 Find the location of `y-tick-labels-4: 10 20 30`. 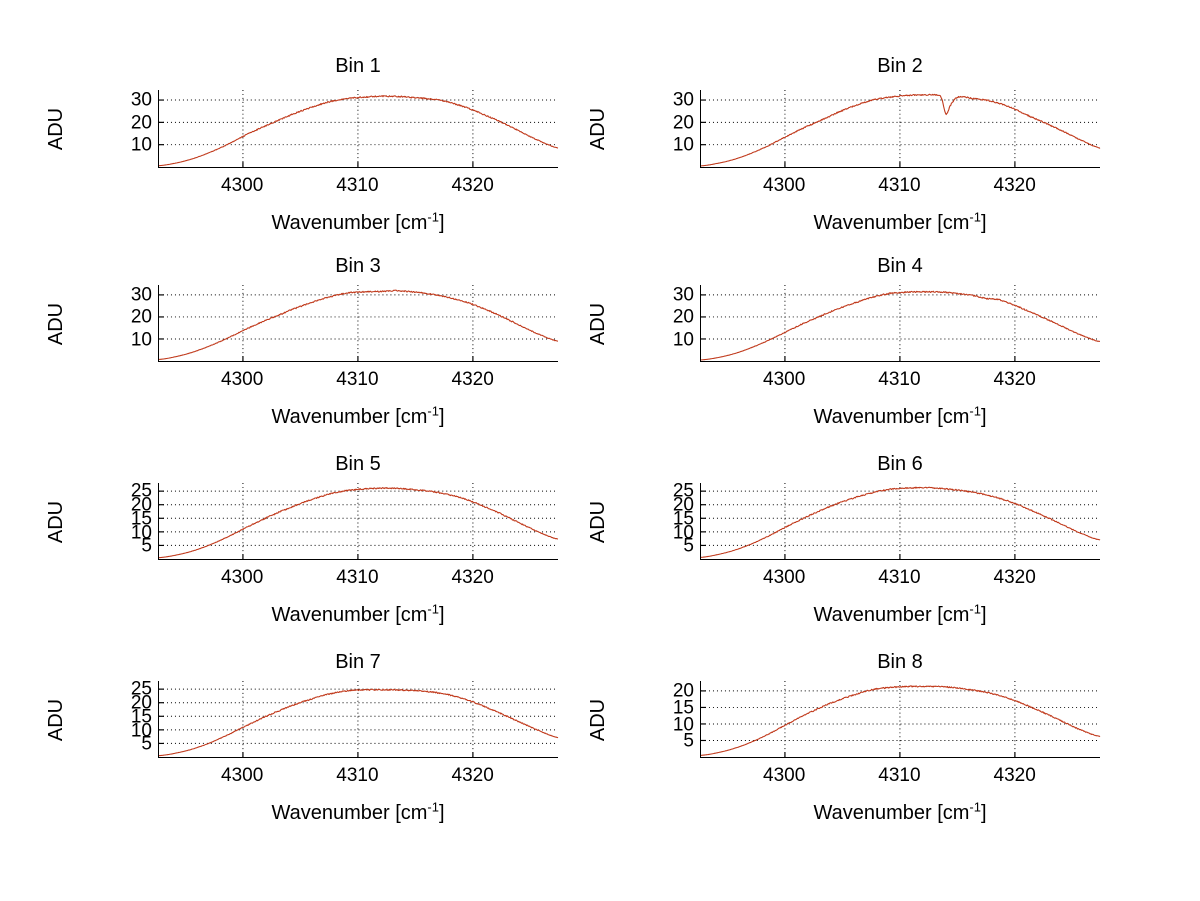

y-tick-labels-4: 10 20 30 is located at coordinates (675, 323).